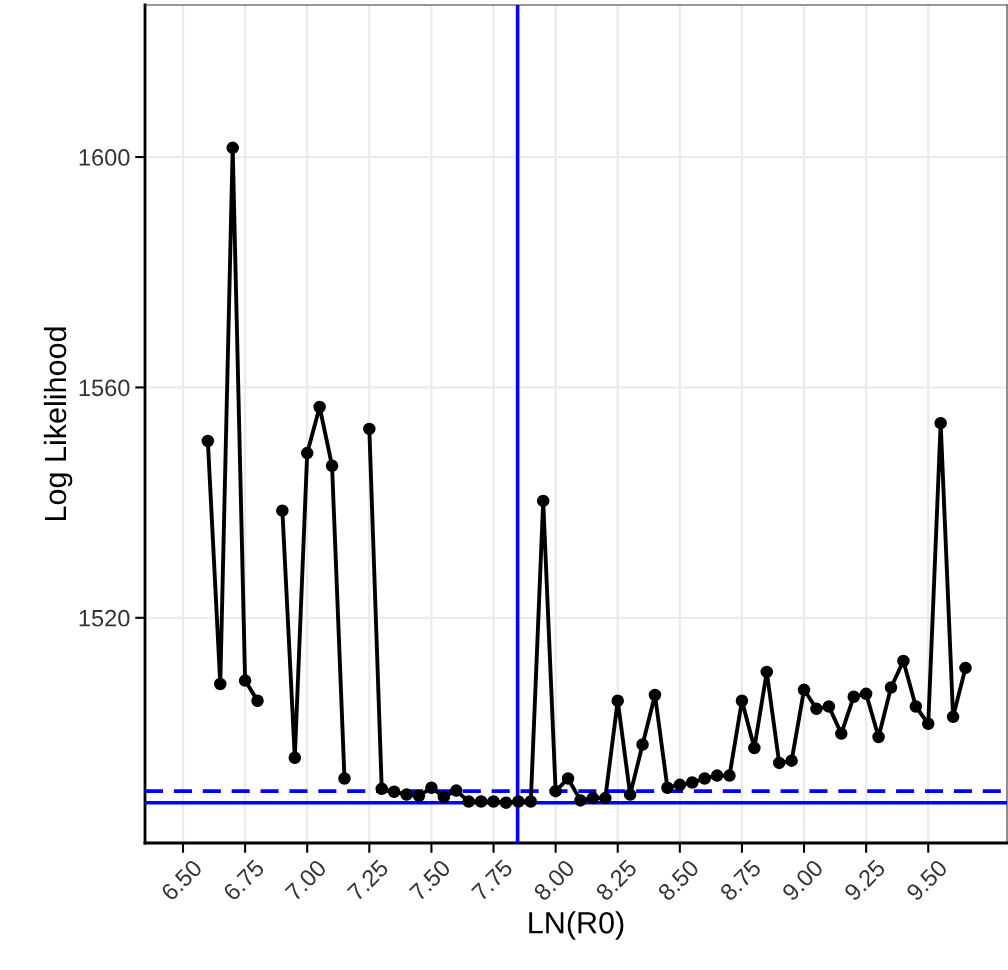  I want to click on x-axis-title: LN(R0), so click(576, 925).